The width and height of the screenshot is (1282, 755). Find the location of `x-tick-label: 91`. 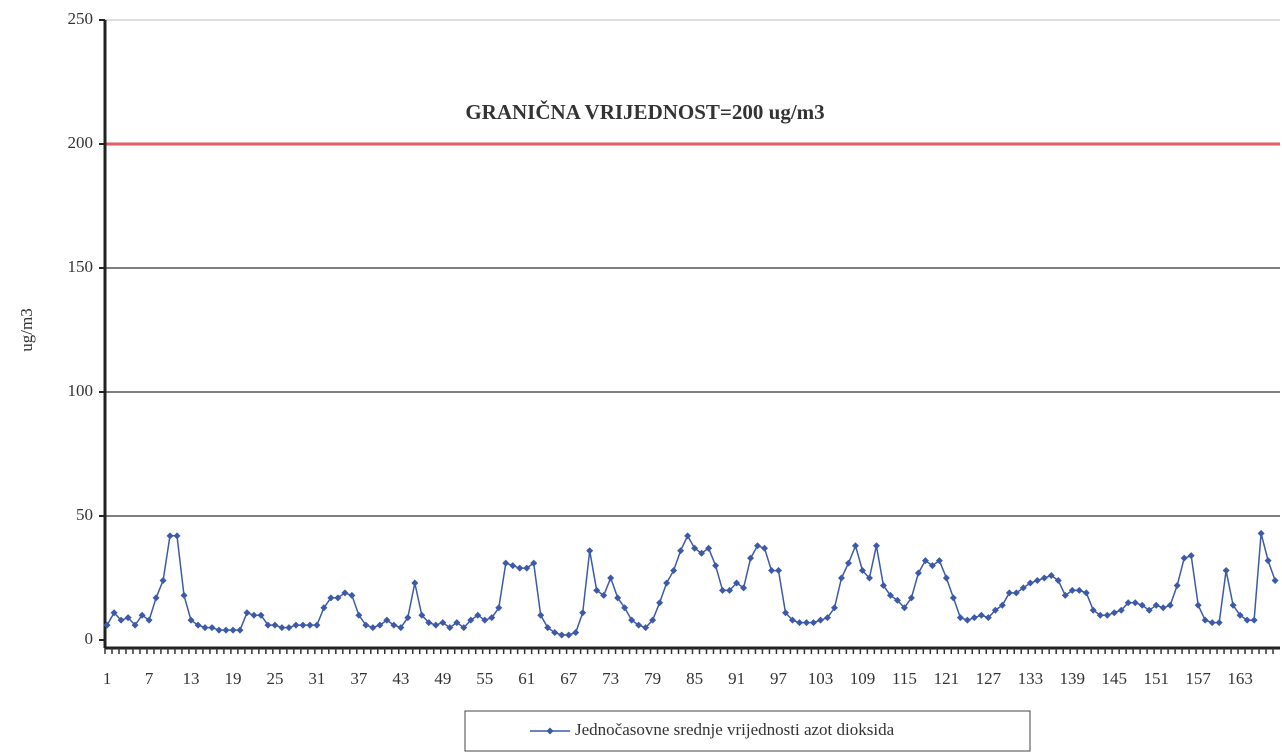

x-tick-label: 91 is located at coordinates (736, 678).